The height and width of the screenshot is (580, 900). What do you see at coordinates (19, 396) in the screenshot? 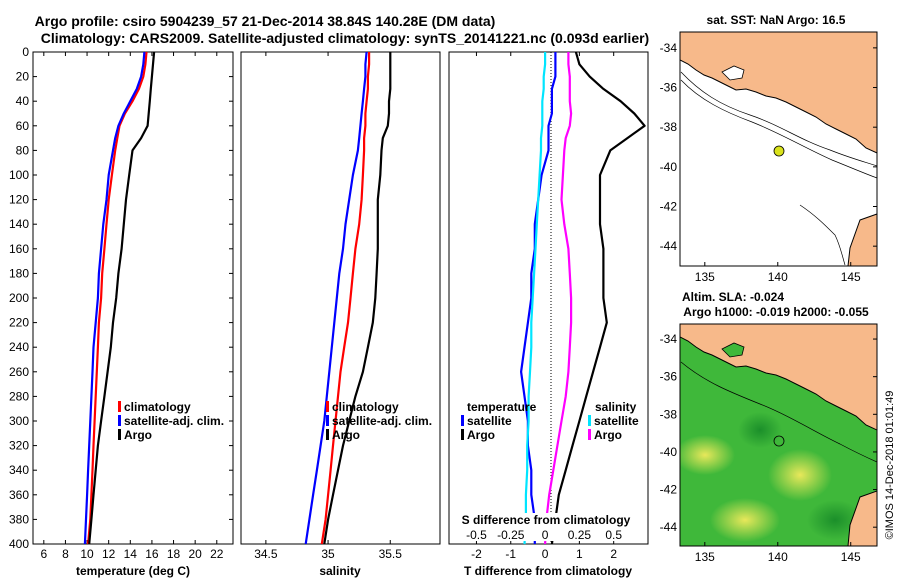
I see `depth-tick-label: 280` at bounding box center [19, 396].